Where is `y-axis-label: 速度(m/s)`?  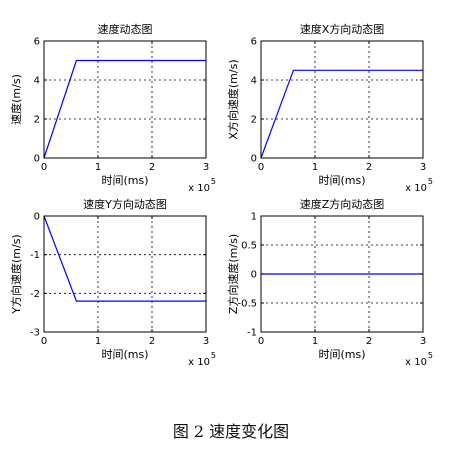
y-axis-label: 速度(m/s) is located at coordinates (16, 99).